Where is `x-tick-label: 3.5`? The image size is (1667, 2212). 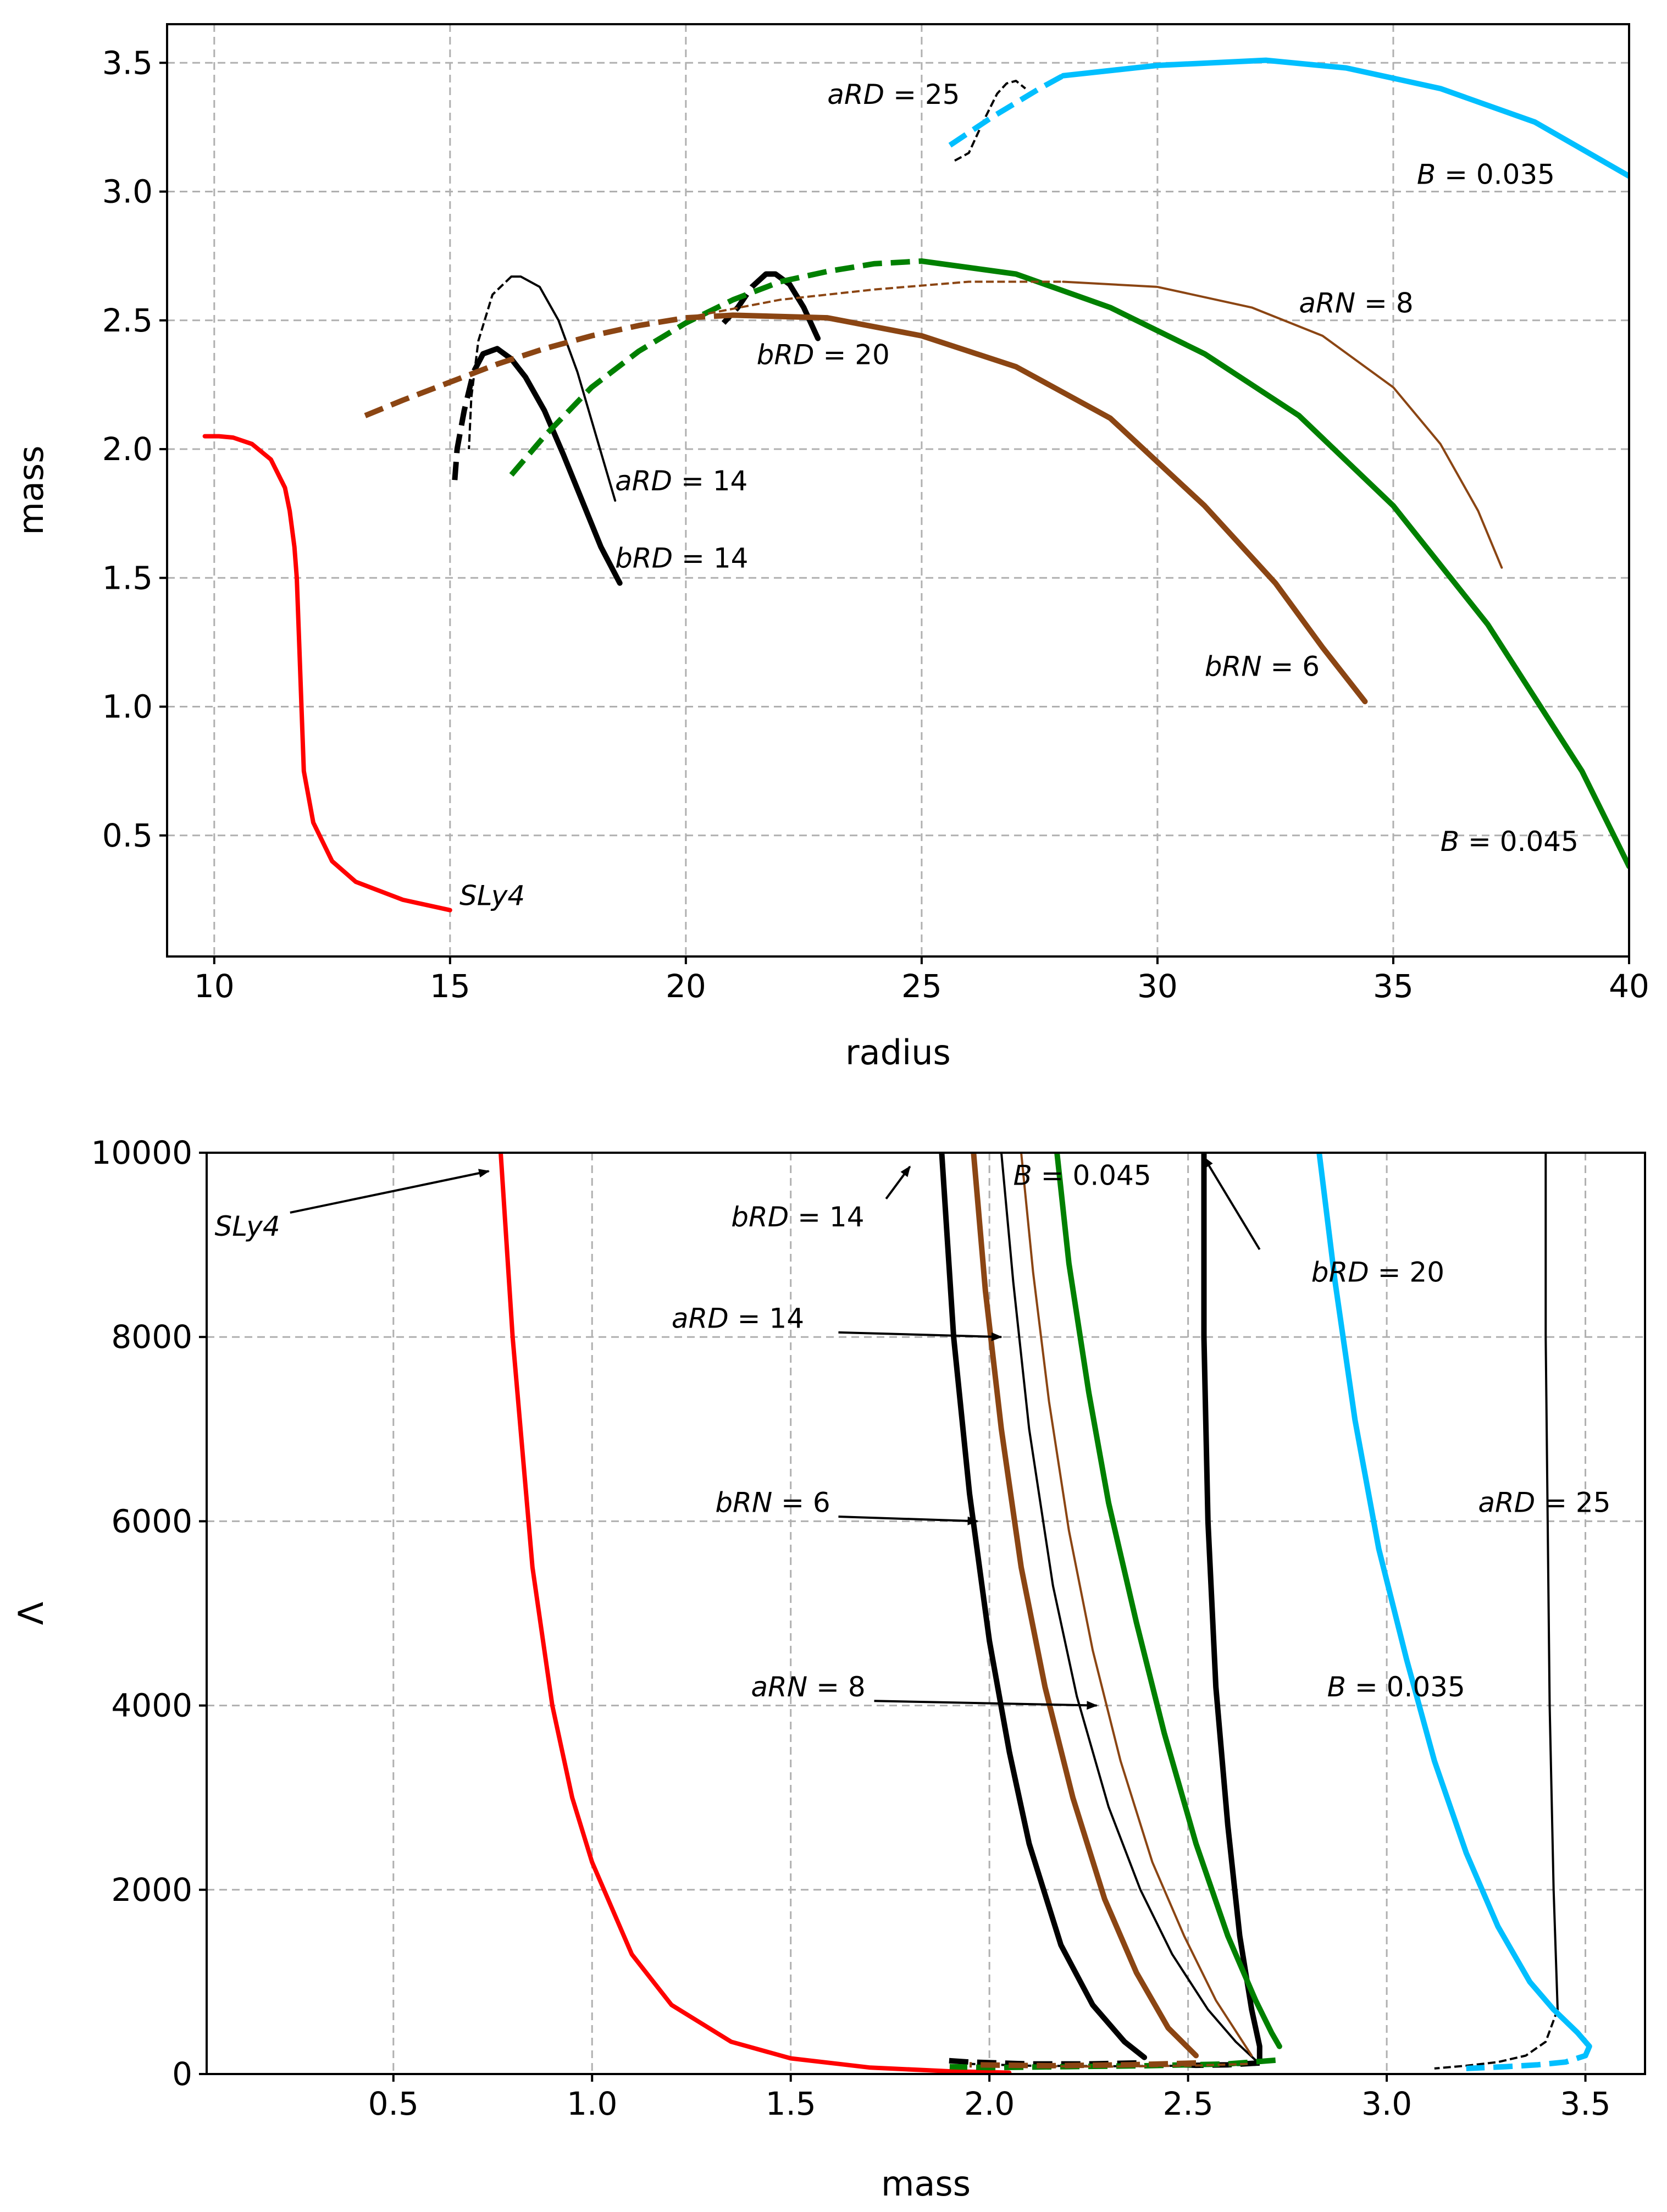 x-tick-label: 3.5 is located at coordinates (1585, 2103).